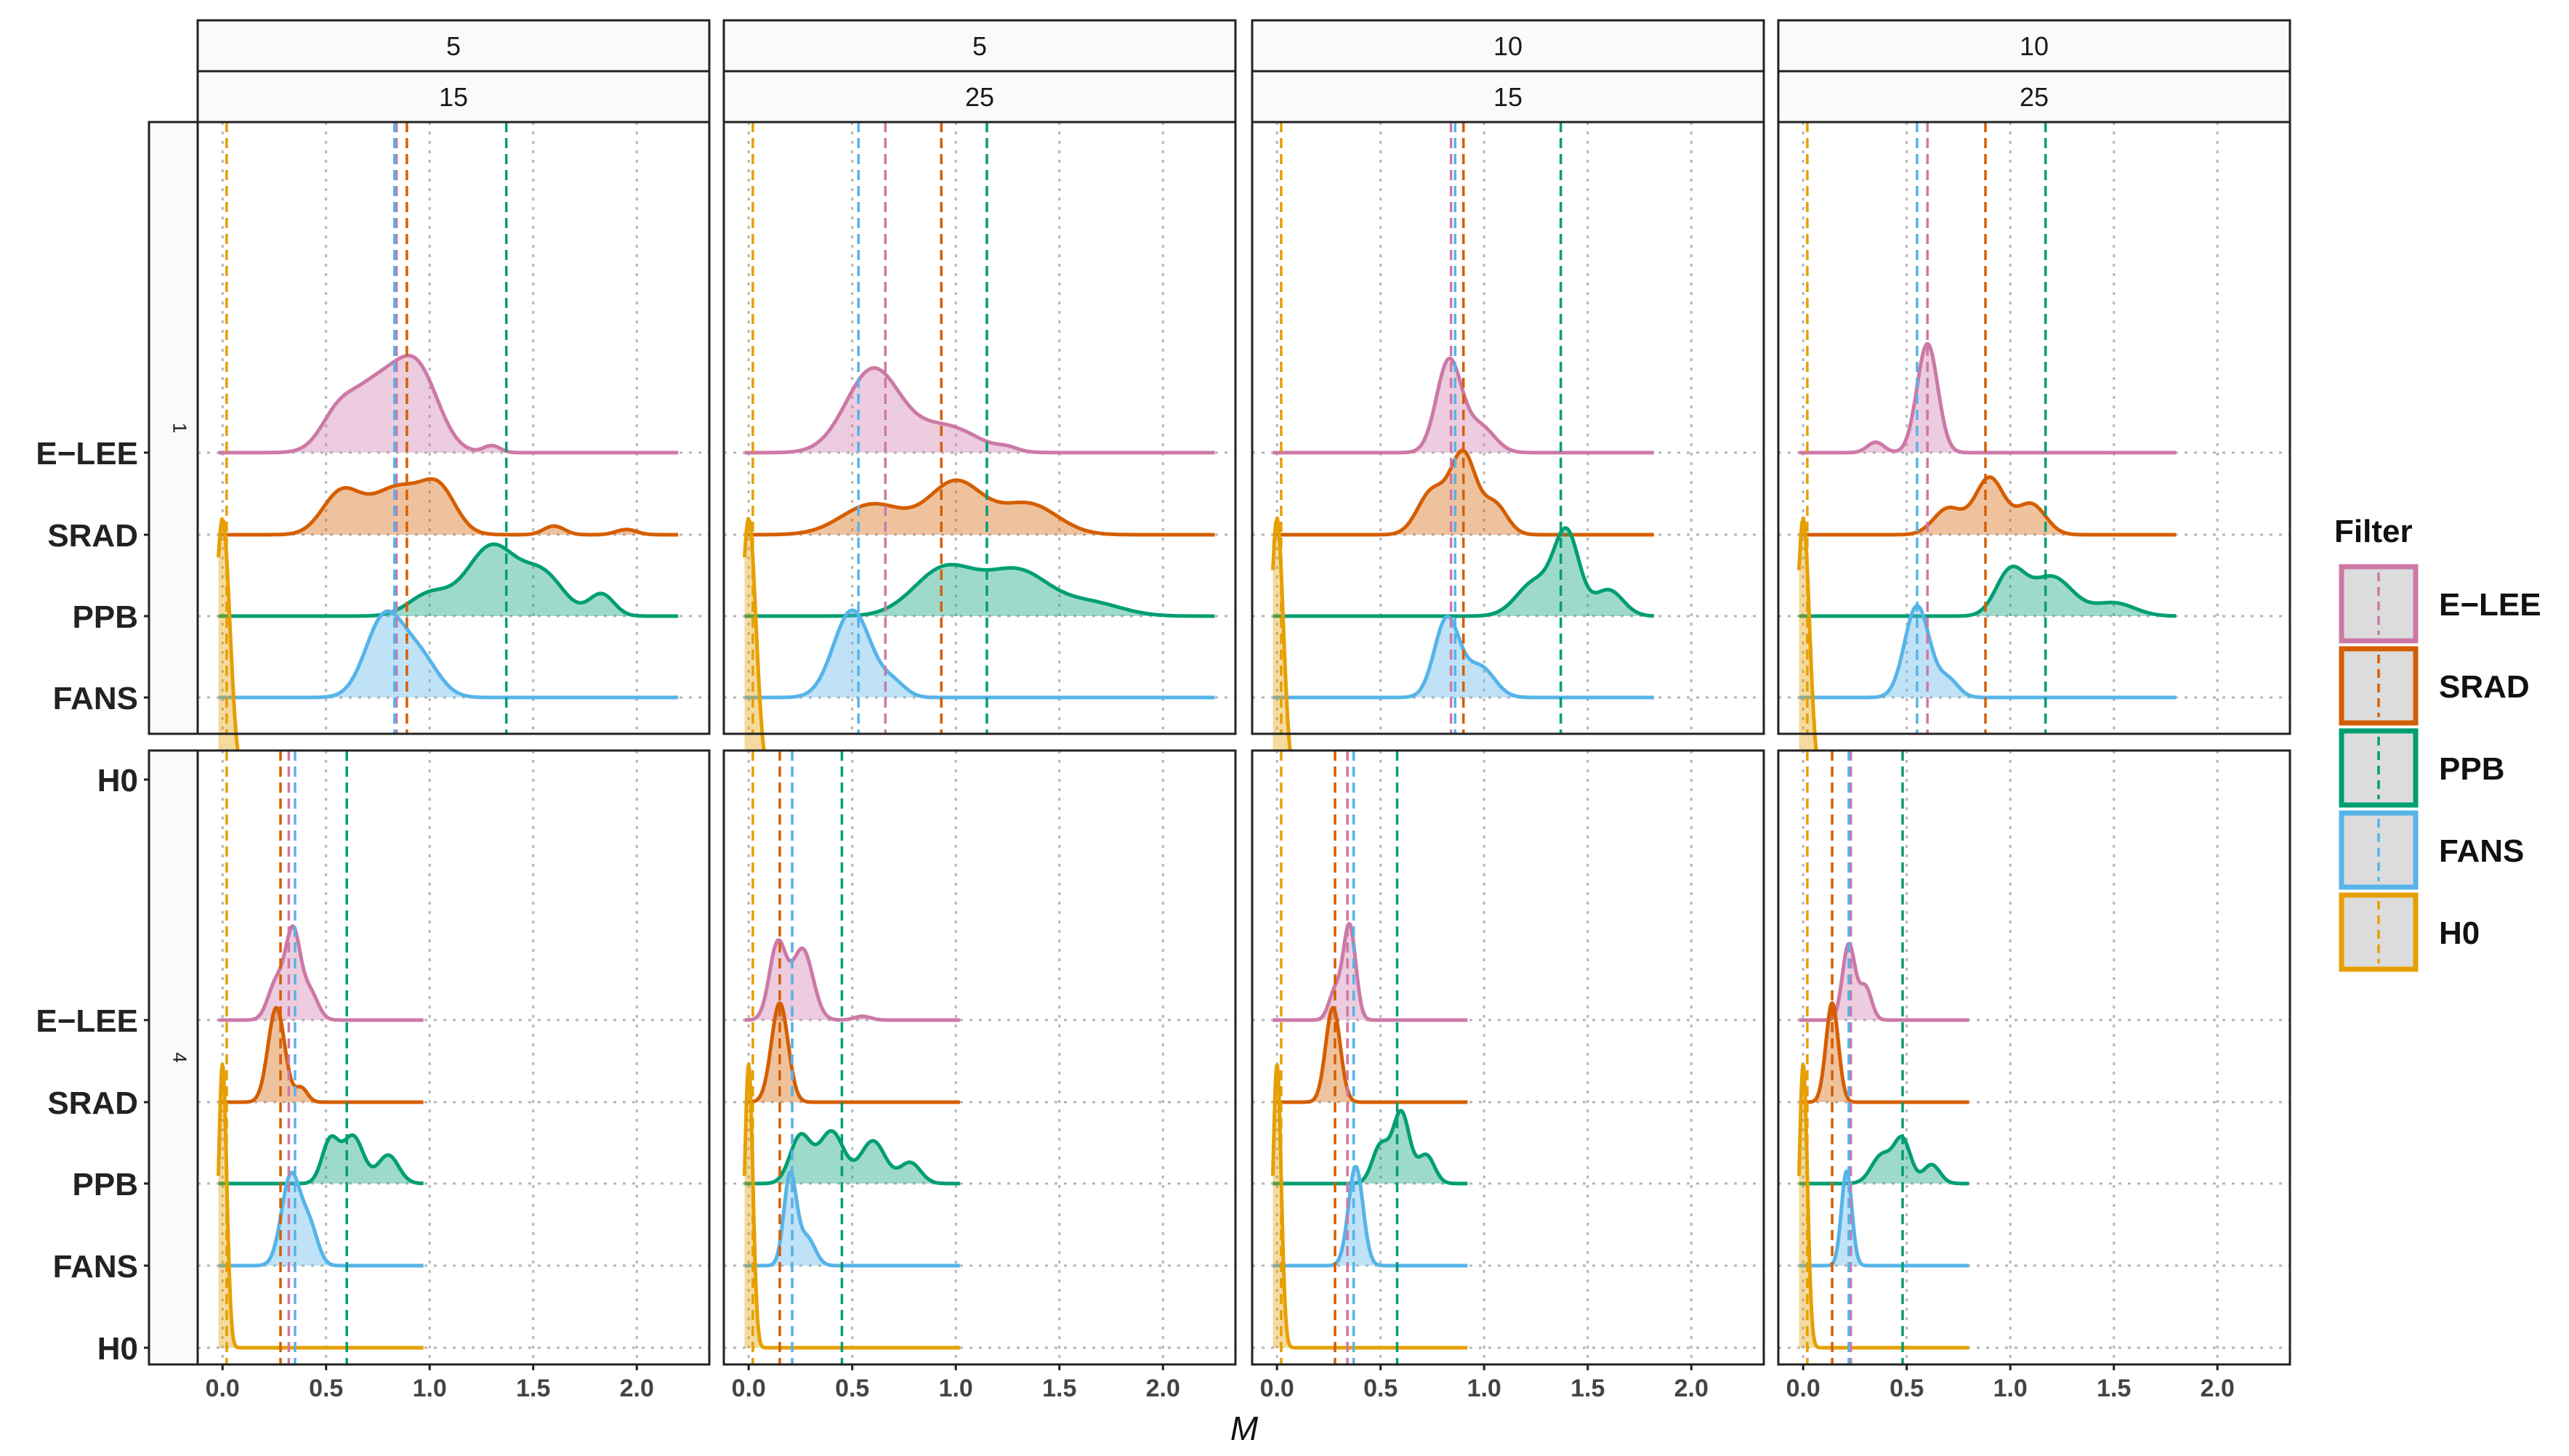 This screenshot has height=1456, width=2569. Describe the element at coordinates (180, 428) in the screenshot. I see `row-strip-label-0: 1` at that location.